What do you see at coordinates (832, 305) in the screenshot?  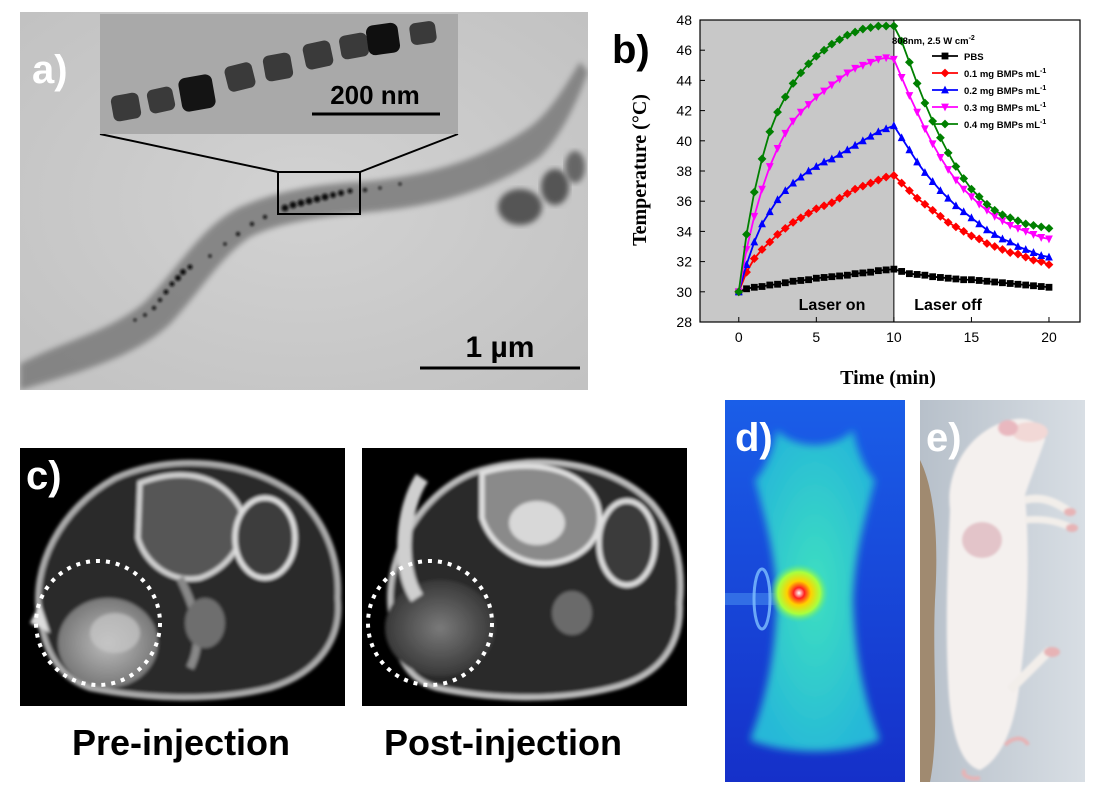 I see `region-label-laser-on: Laser on` at bounding box center [832, 305].